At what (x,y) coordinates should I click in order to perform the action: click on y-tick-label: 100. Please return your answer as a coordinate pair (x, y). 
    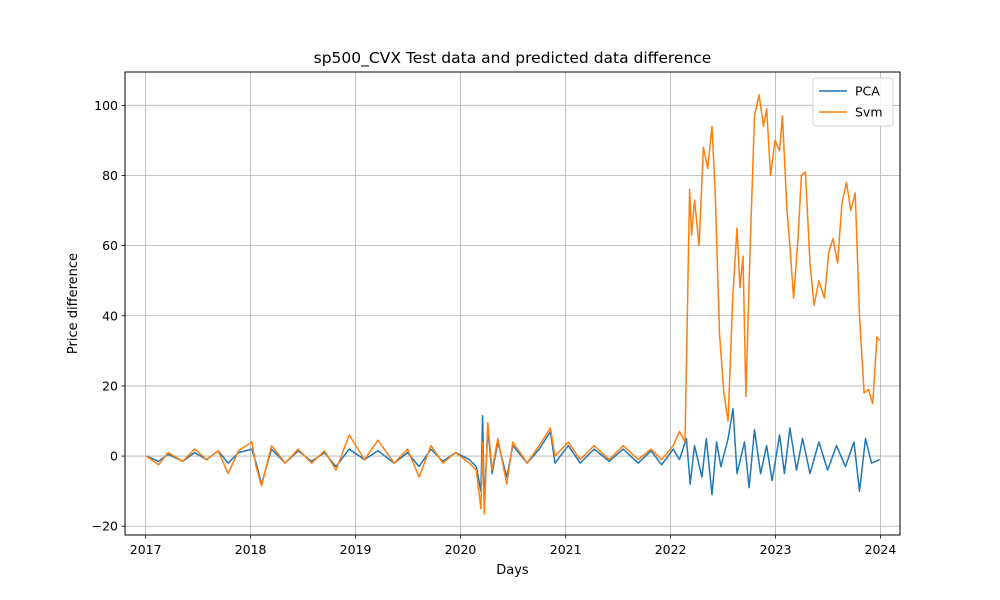
    Looking at the image, I should click on (106, 105).